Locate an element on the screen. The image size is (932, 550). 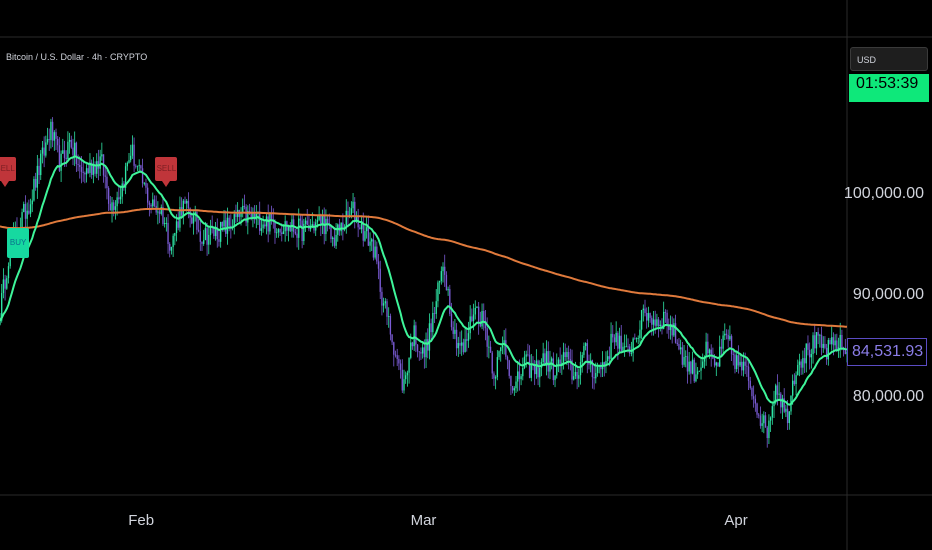
currency-selector: USD is located at coordinates (889, 59).